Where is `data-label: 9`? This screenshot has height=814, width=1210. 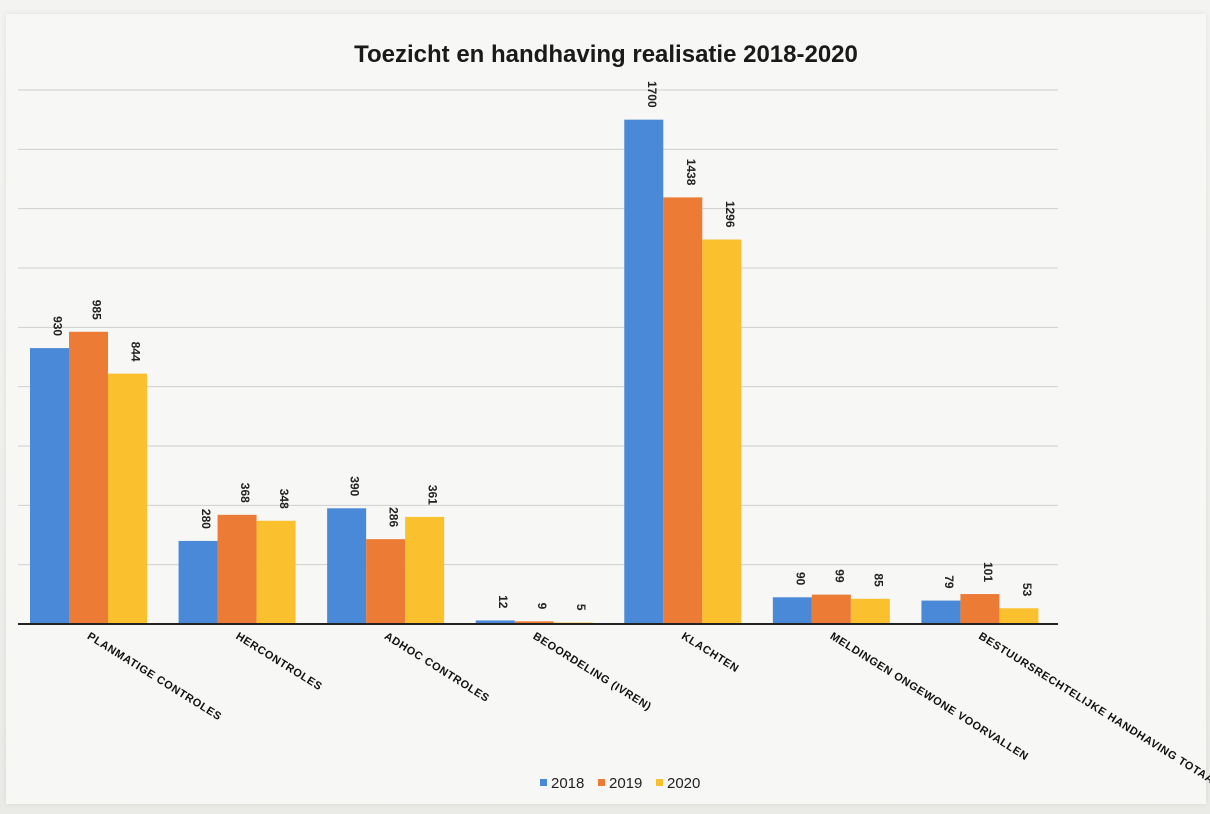
data-label: 9 is located at coordinates (542, 606).